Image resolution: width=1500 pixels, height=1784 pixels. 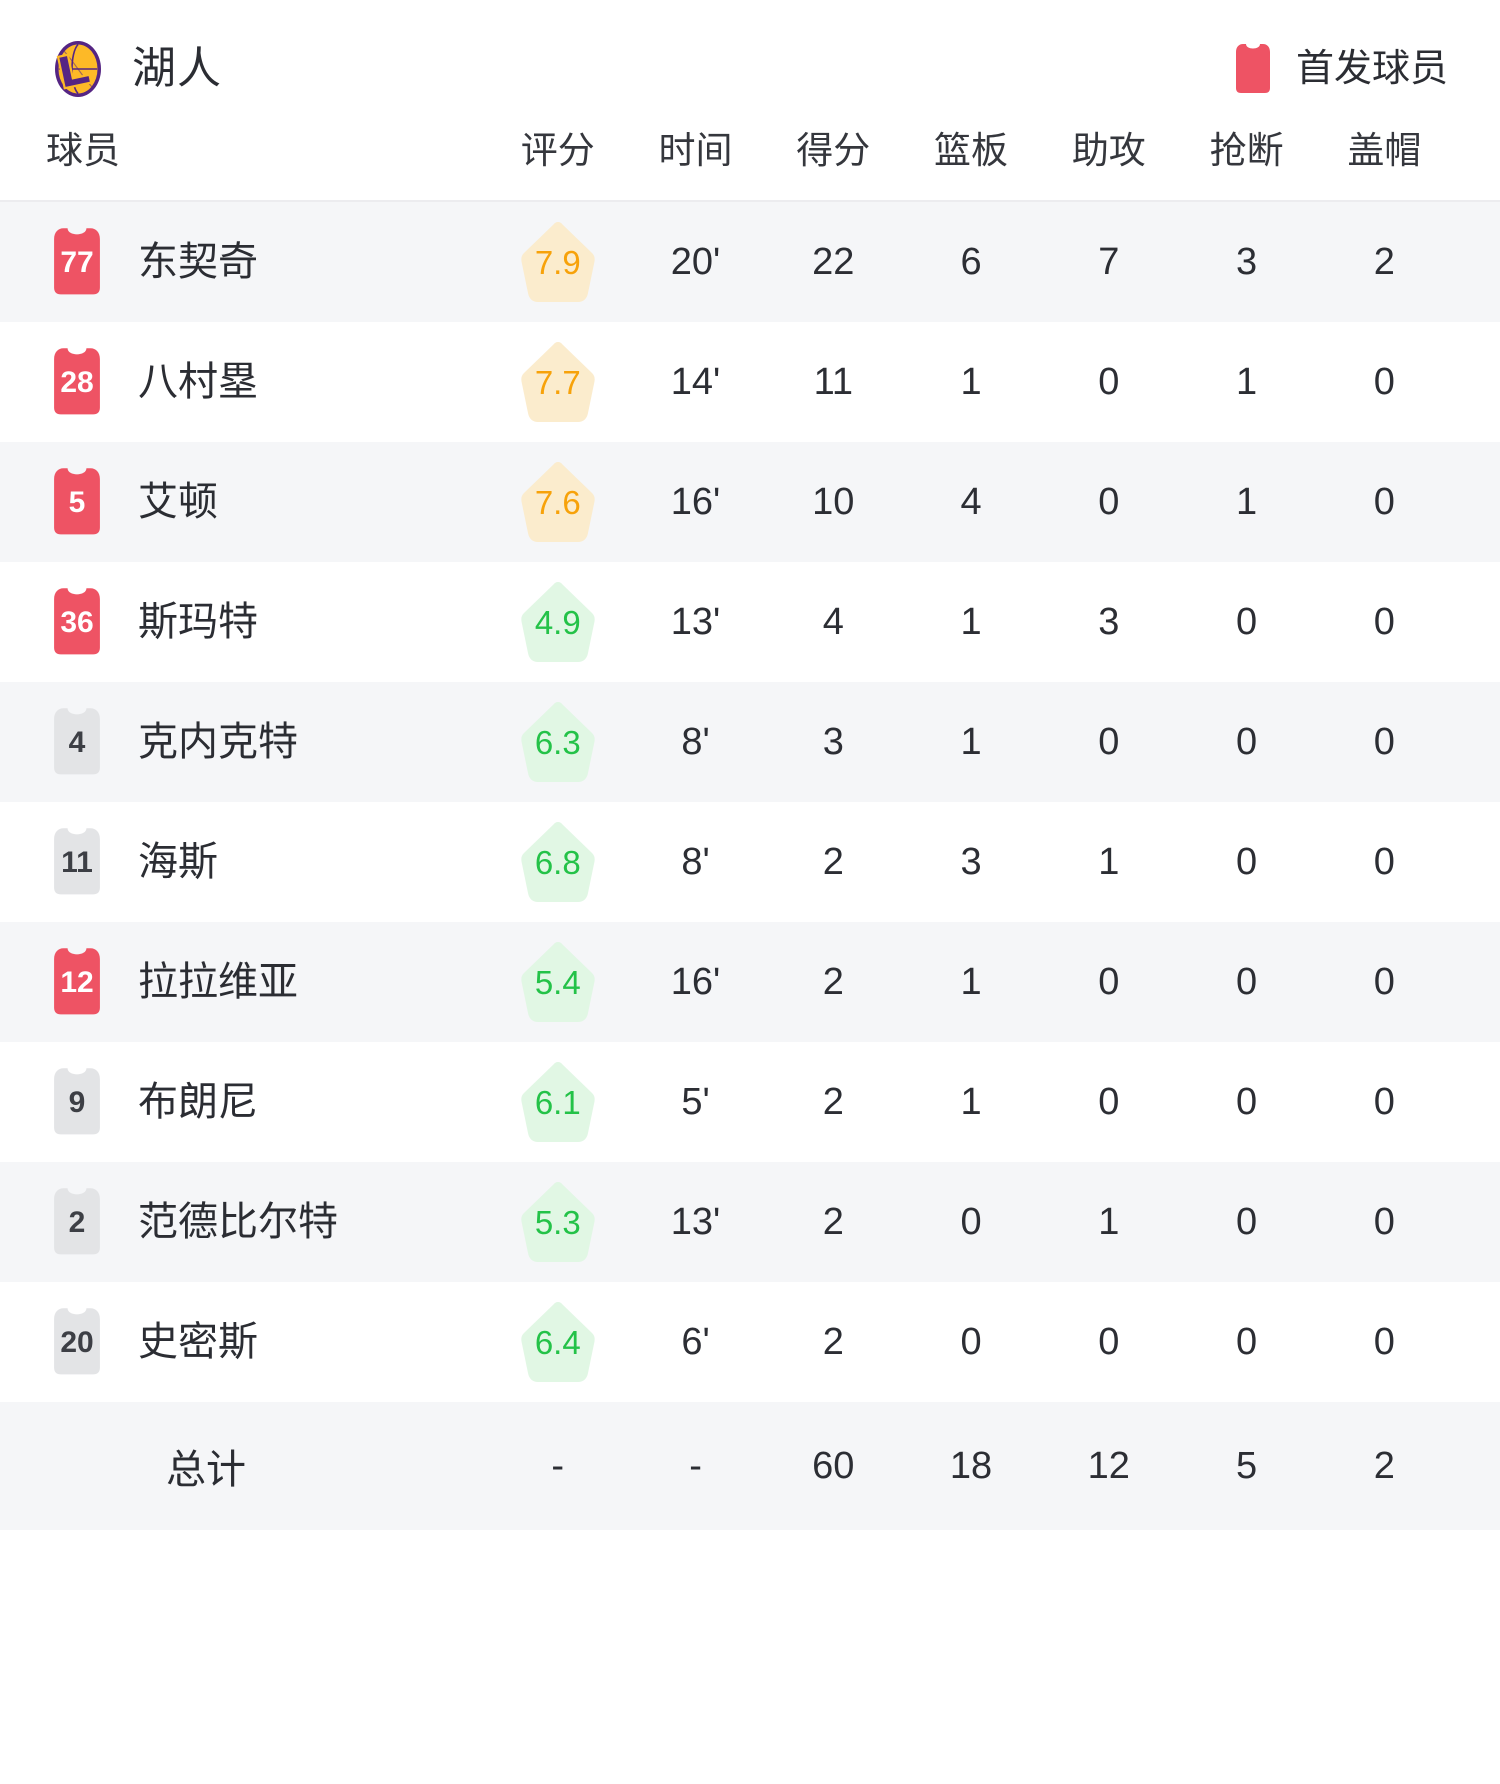 I want to click on cell-player: 11 海斯, so click(x=244, y=862).